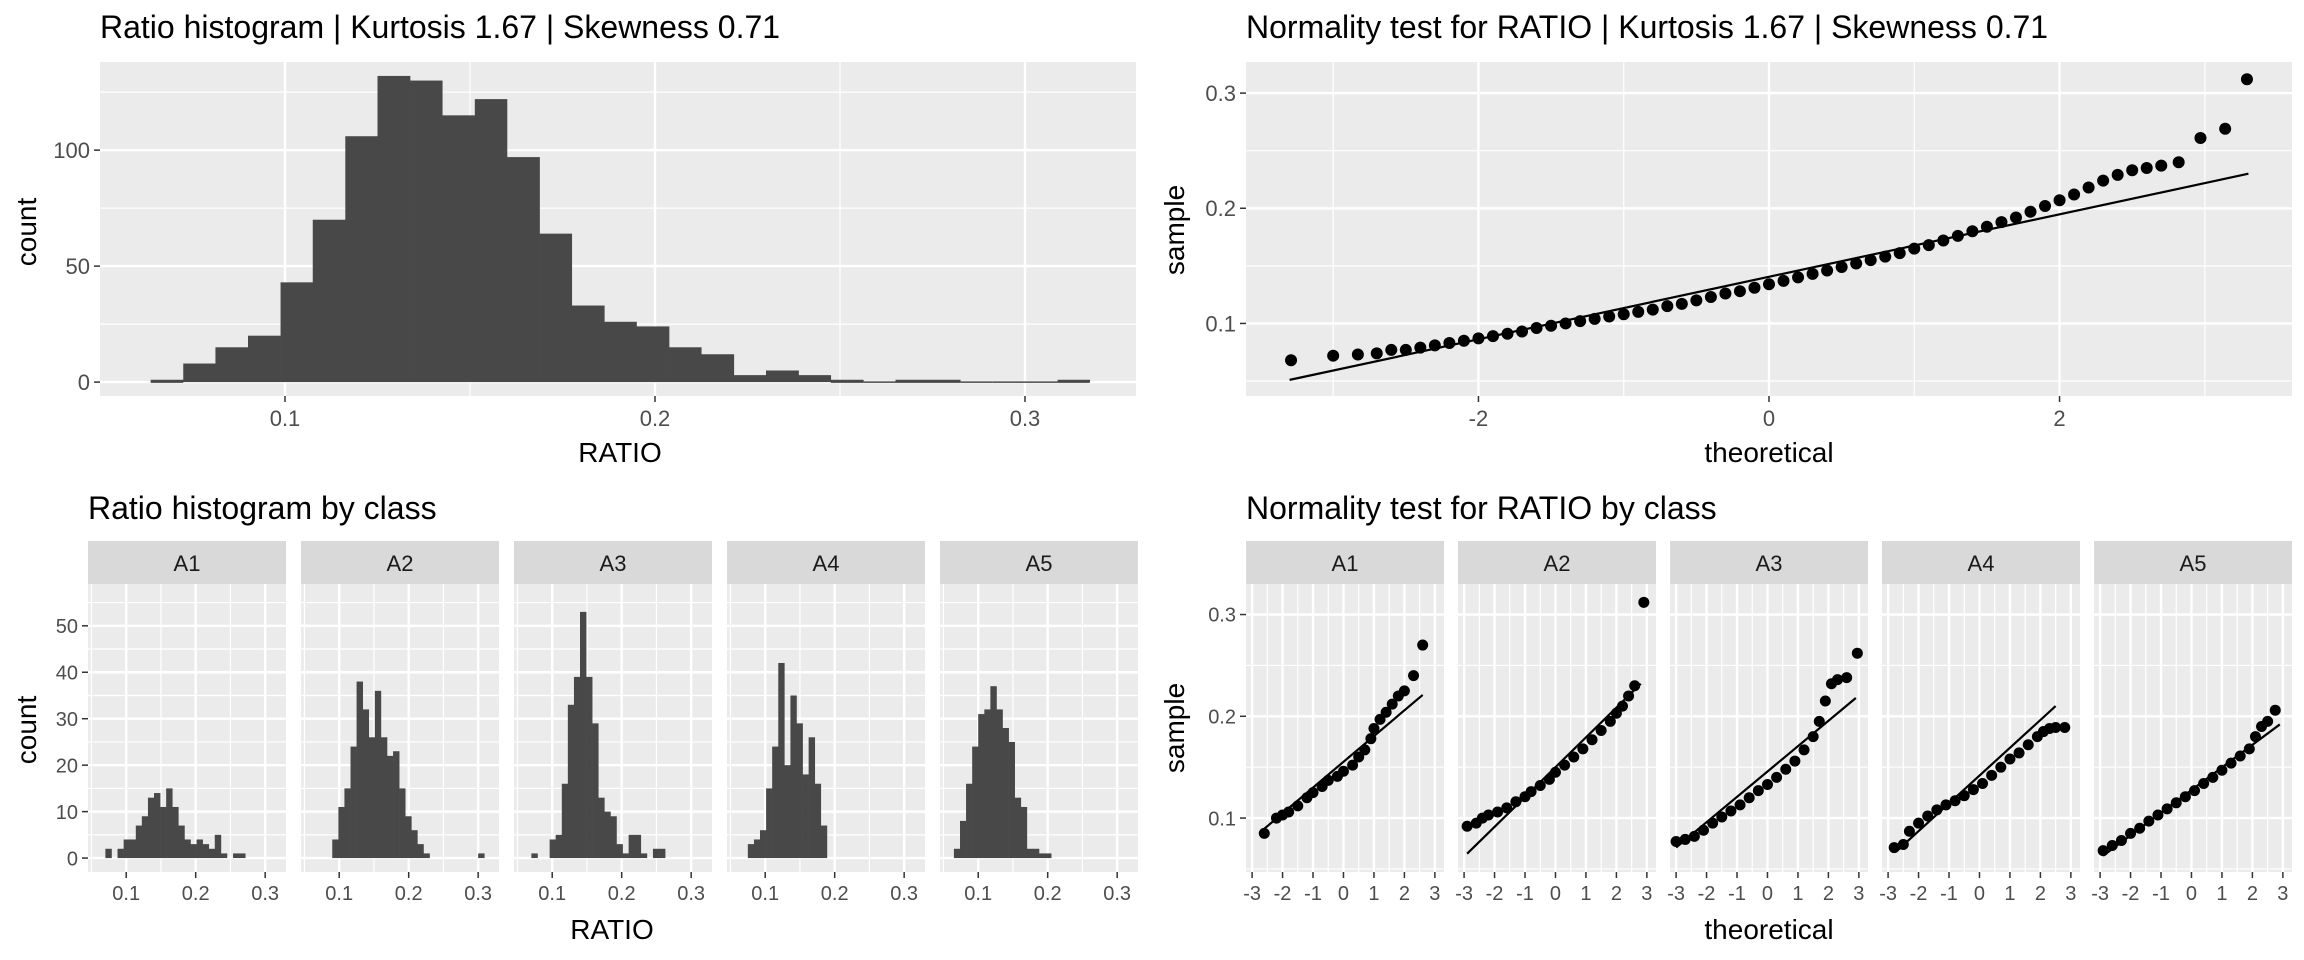 This screenshot has width=2304, height=960. Describe the element at coordinates (26, 730) in the screenshot. I see `class-hist-y-label: count` at that location.